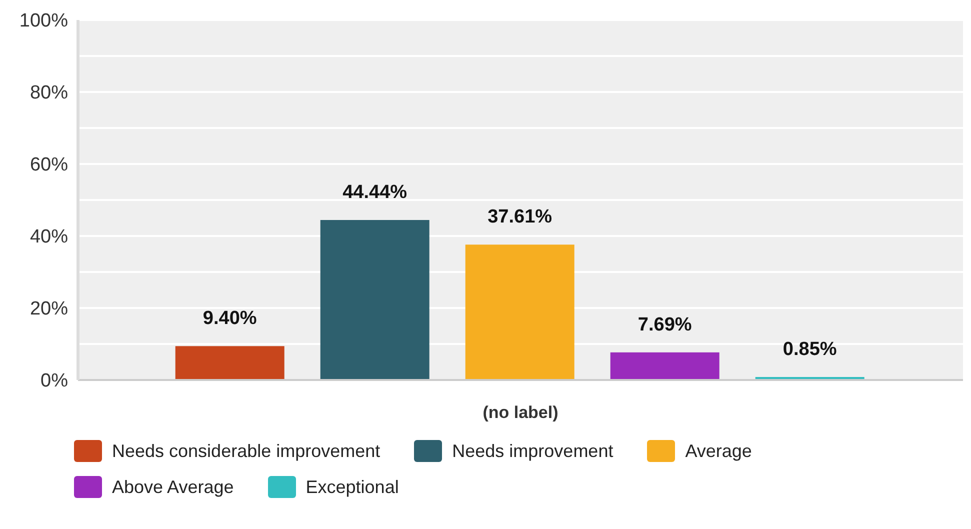  Describe the element at coordinates (229, 319) in the screenshot. I see `data-label: 9.40%` at that location.